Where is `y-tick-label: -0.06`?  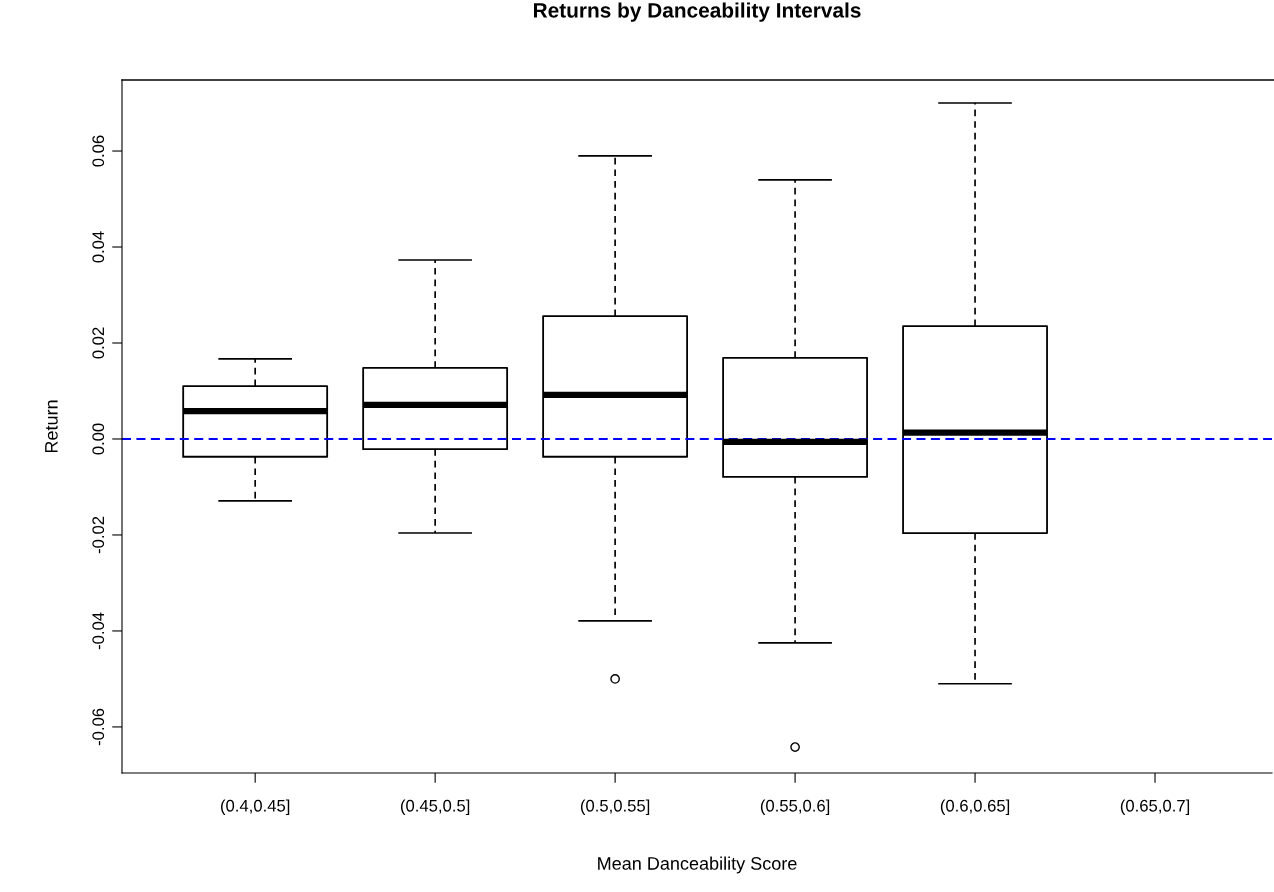 y-tick-label: -0.06 is located at coordinates (98, 727).